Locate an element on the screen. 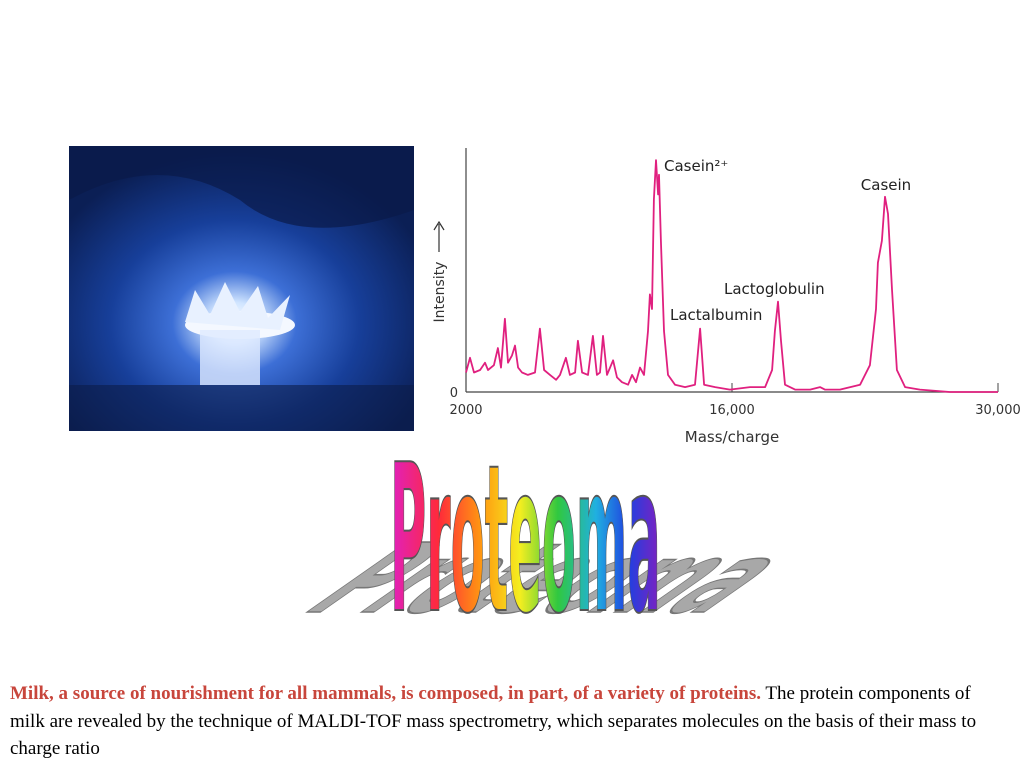 Image resolution: width=1024 pixels, height=768 pixels. x-tick-label: 16,000 is located at coordinates (732, 410).